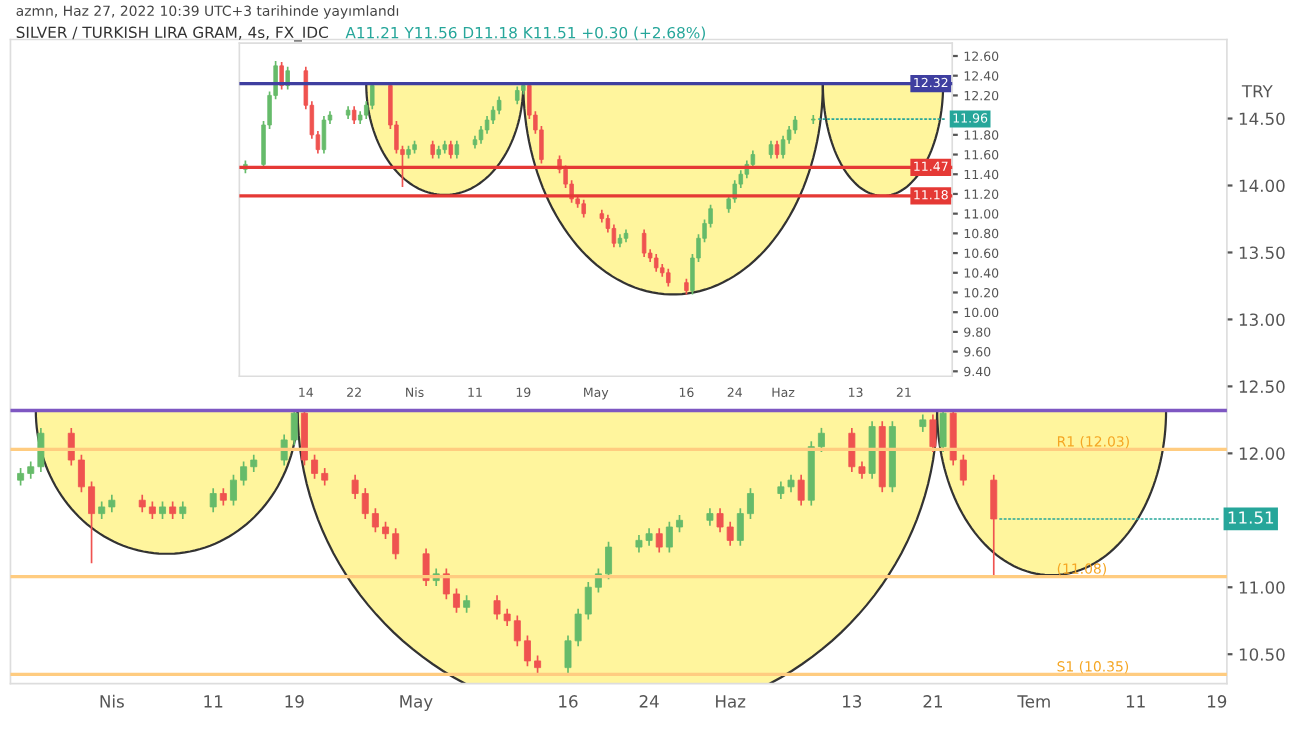  I want to click on y-tick-label: 12.50, so click(1262, 386).